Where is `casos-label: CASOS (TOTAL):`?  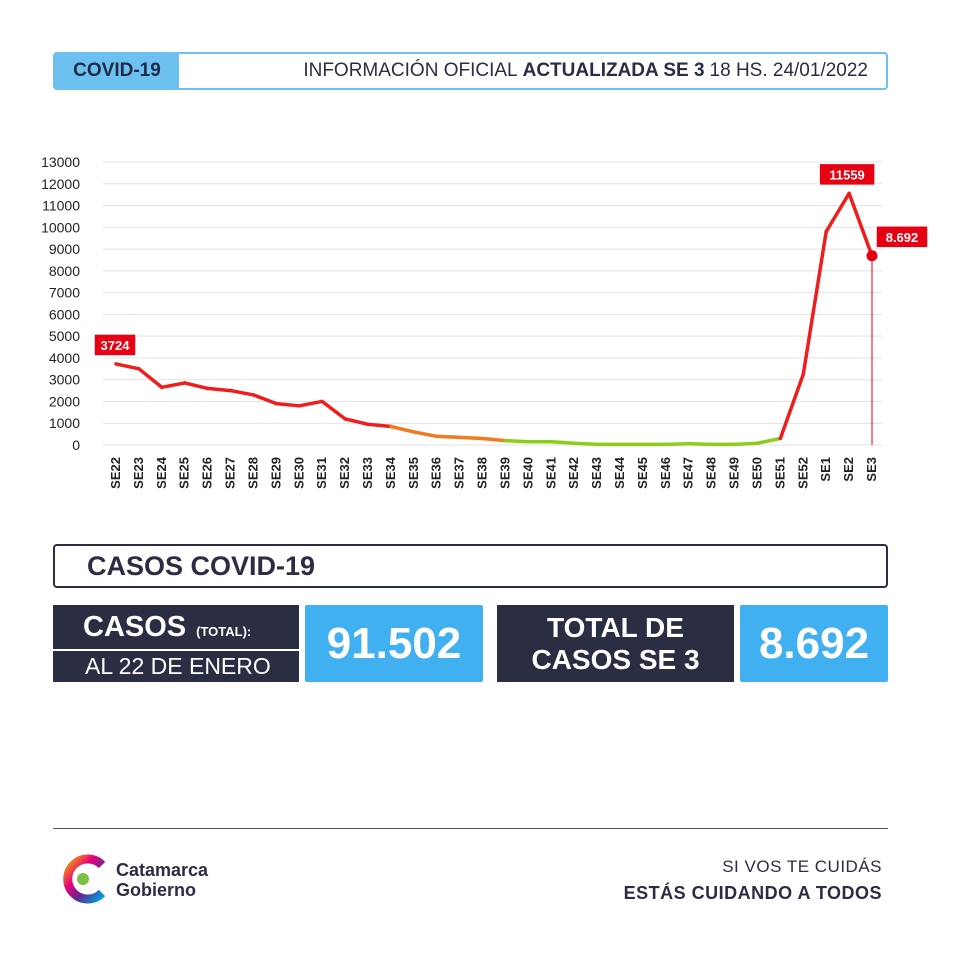 casos-label: CASOS (TOTAL): is located at coordinates (167, 627).